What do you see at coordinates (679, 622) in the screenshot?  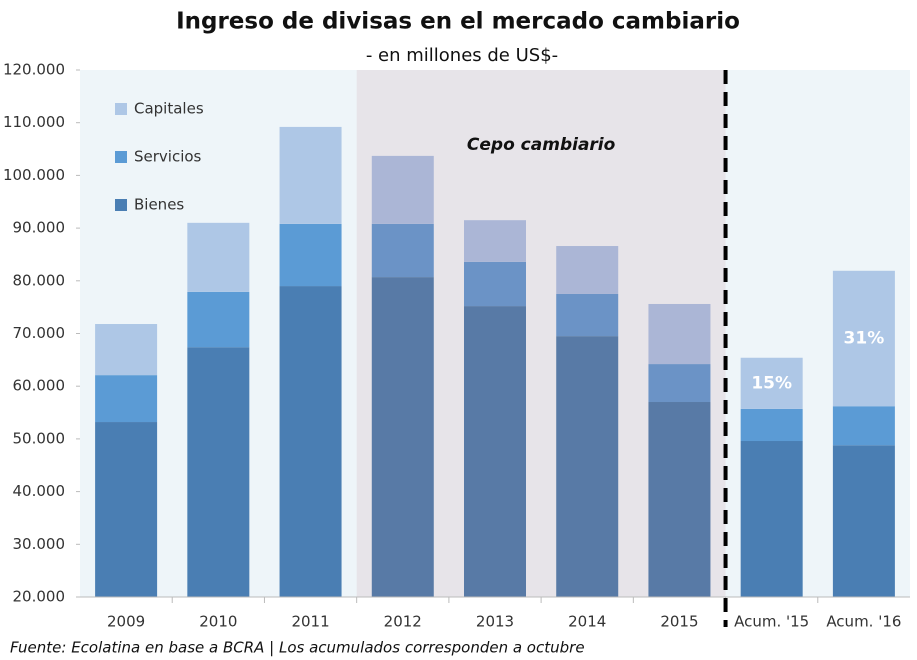 I see `x-tick-label: 2015` at bounding box center [679, 622].